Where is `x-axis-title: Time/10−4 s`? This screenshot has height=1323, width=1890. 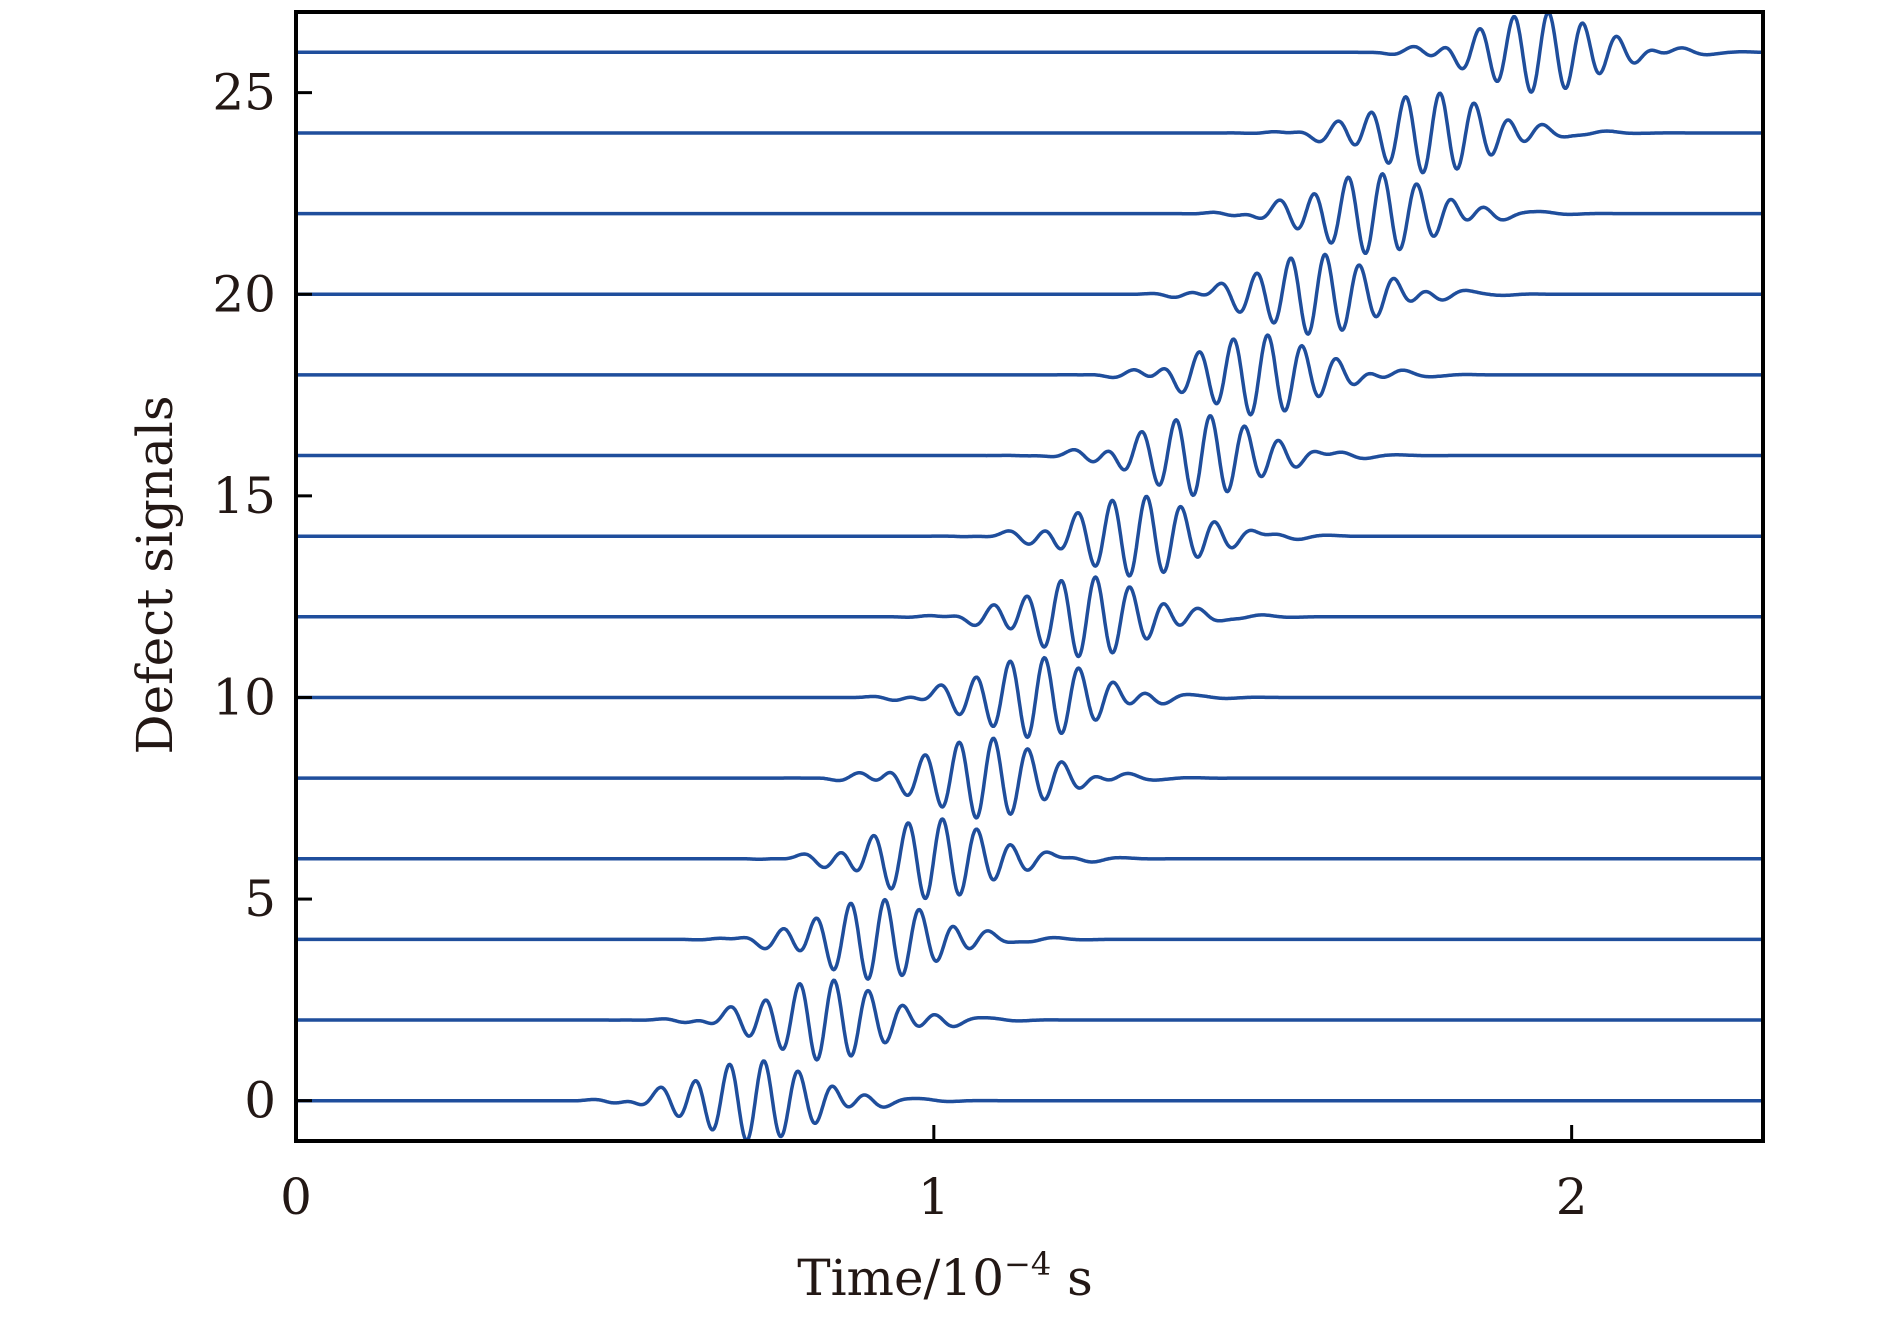
x-axis-title: Time/10−4 s is located at coordinates (945, 1276).